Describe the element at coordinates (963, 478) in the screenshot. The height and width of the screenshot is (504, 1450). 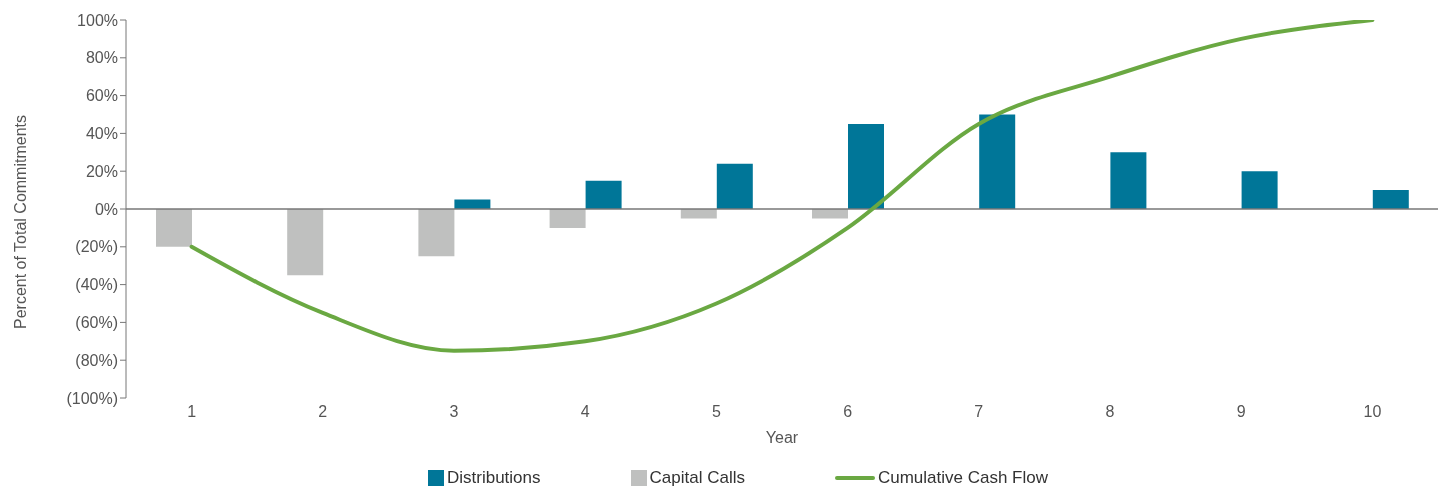
I see `legend-label: Cumulative Cash Flow` at that location.